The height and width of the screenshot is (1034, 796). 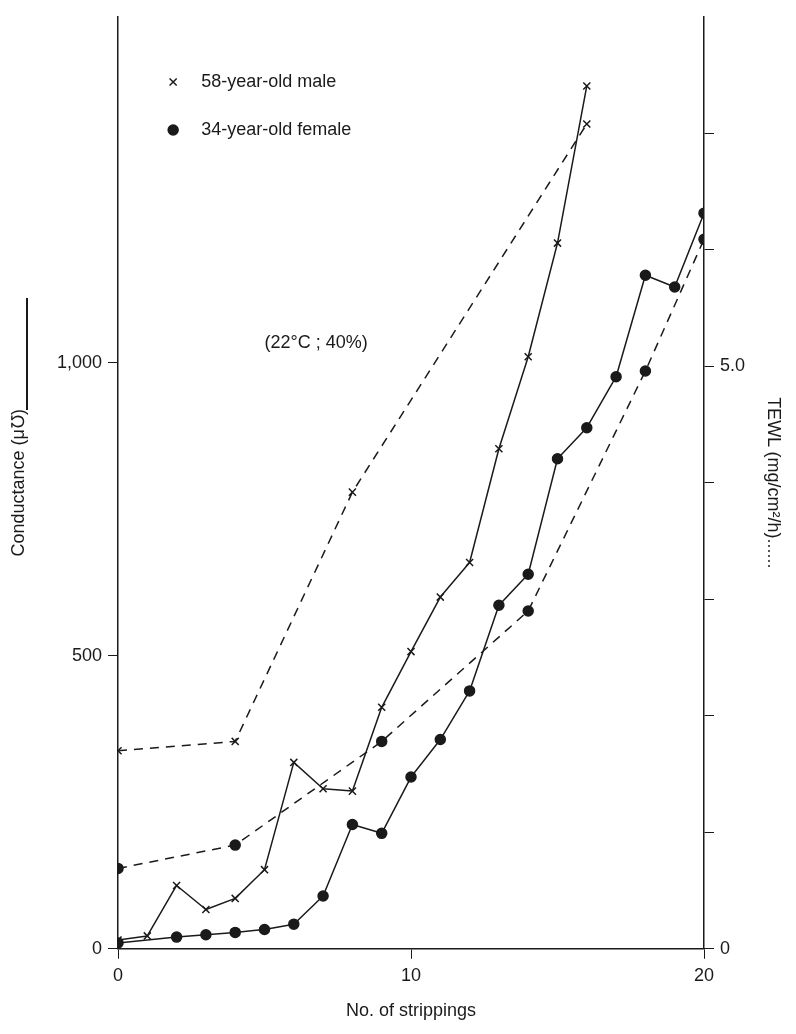 I want to click on x-tick-label: 20, so click(x=704, y=974).